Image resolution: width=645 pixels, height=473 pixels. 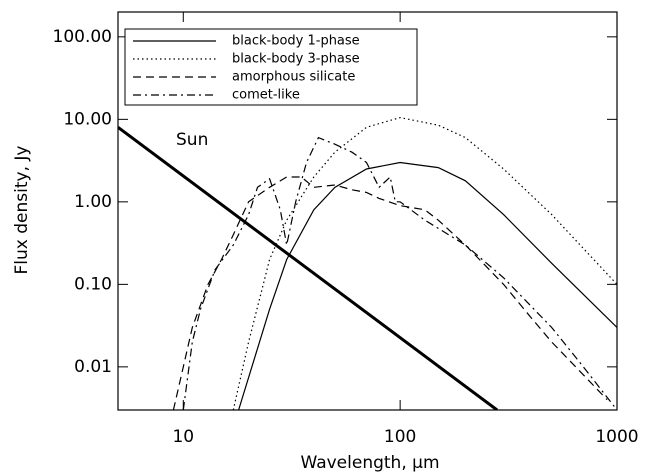 I want to click on y-axis-label: Flux density, Jy, so click(x=22, y=210).